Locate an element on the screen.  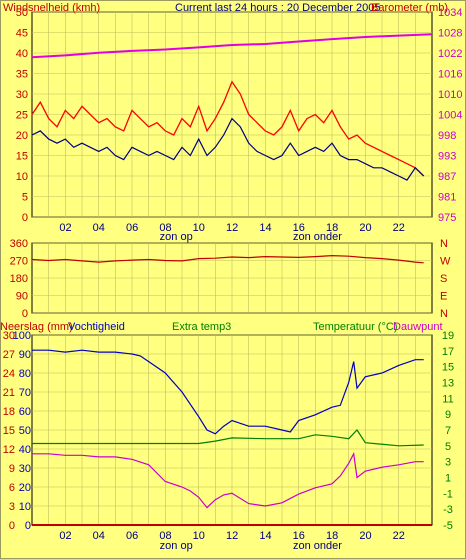
humidity-axis-title: Vochtigheid is located at coordinates (96, 327).